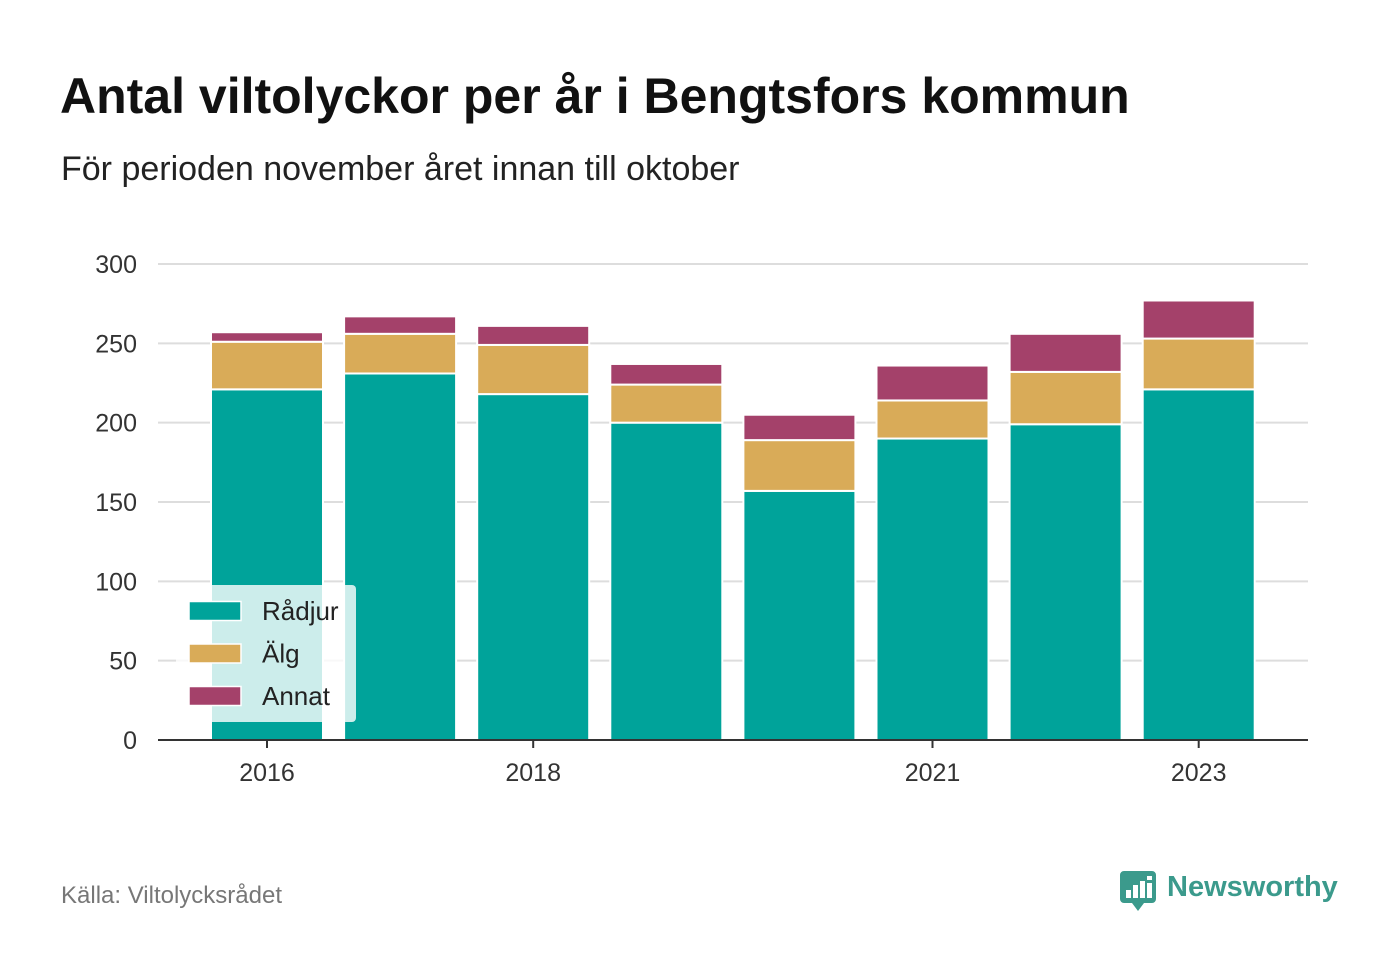  I want to click on legend-label-radjur: Rådjur, so click(300, 611).